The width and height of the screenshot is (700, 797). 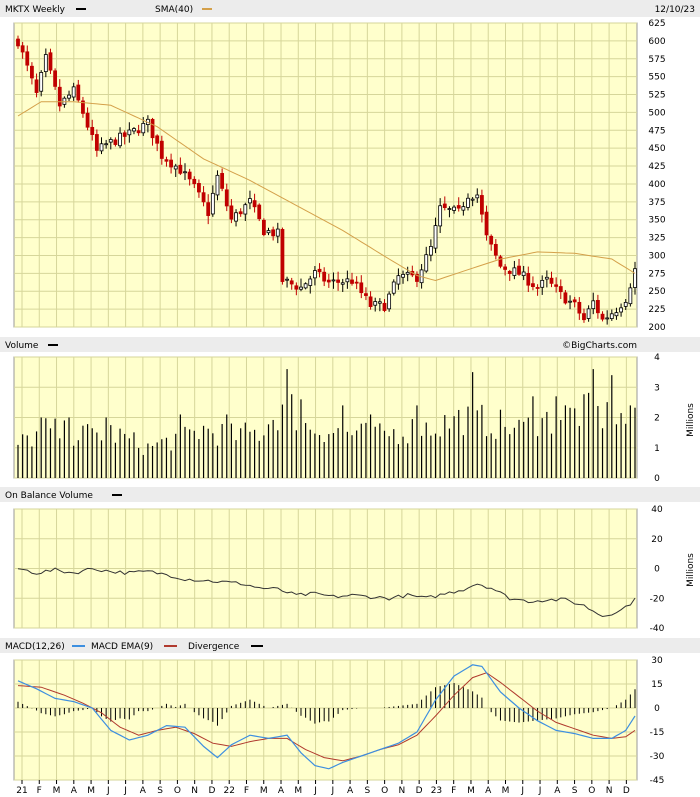 What do you see at coordinates (656, 96) in the screenshot?
I see `price-y-tick-label: 525` at bounding box center [656, 96].